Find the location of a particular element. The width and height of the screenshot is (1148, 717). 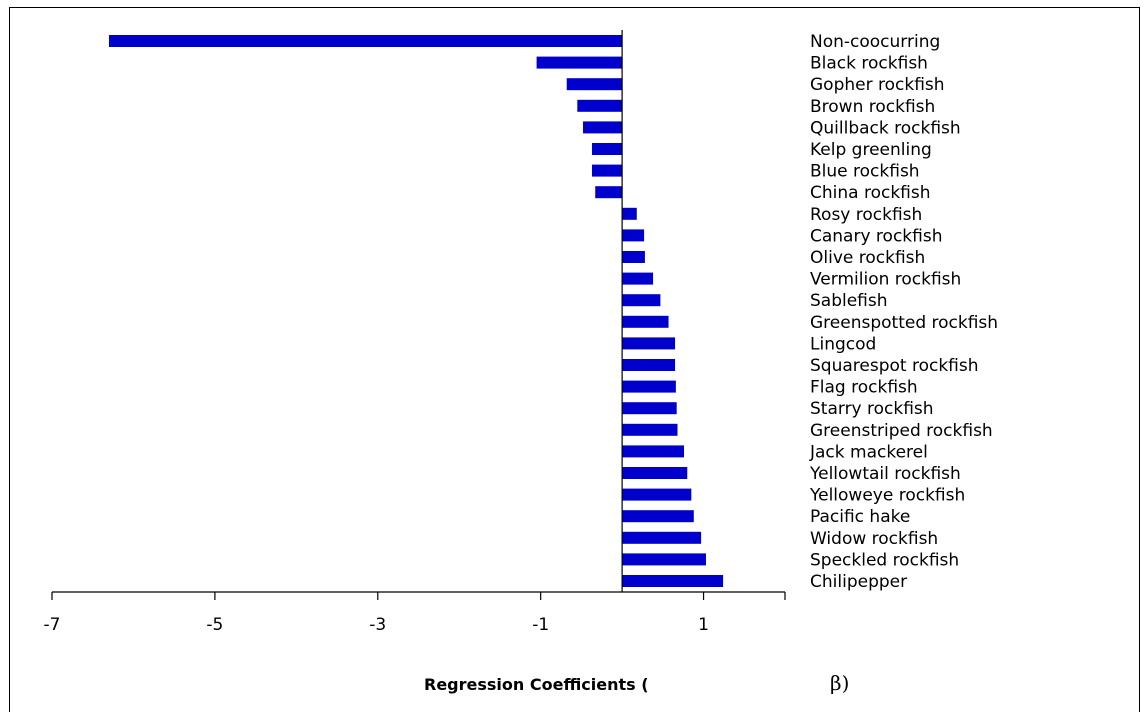

category-label: Chilipepper is located at coordinates (858, 582).